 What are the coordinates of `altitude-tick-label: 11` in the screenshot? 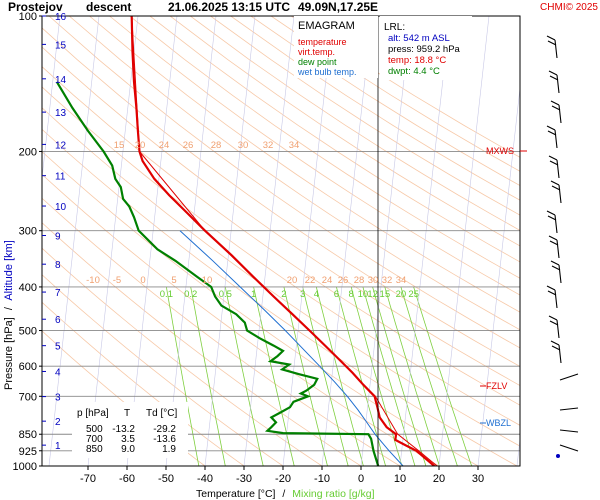 It's located at (60, 177).